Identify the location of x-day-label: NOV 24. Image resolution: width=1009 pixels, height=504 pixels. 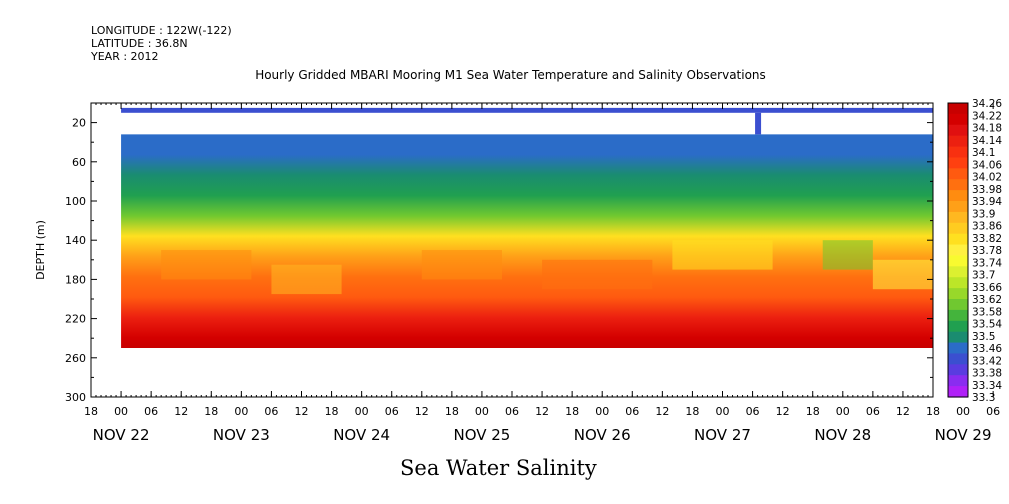
(361, 435).